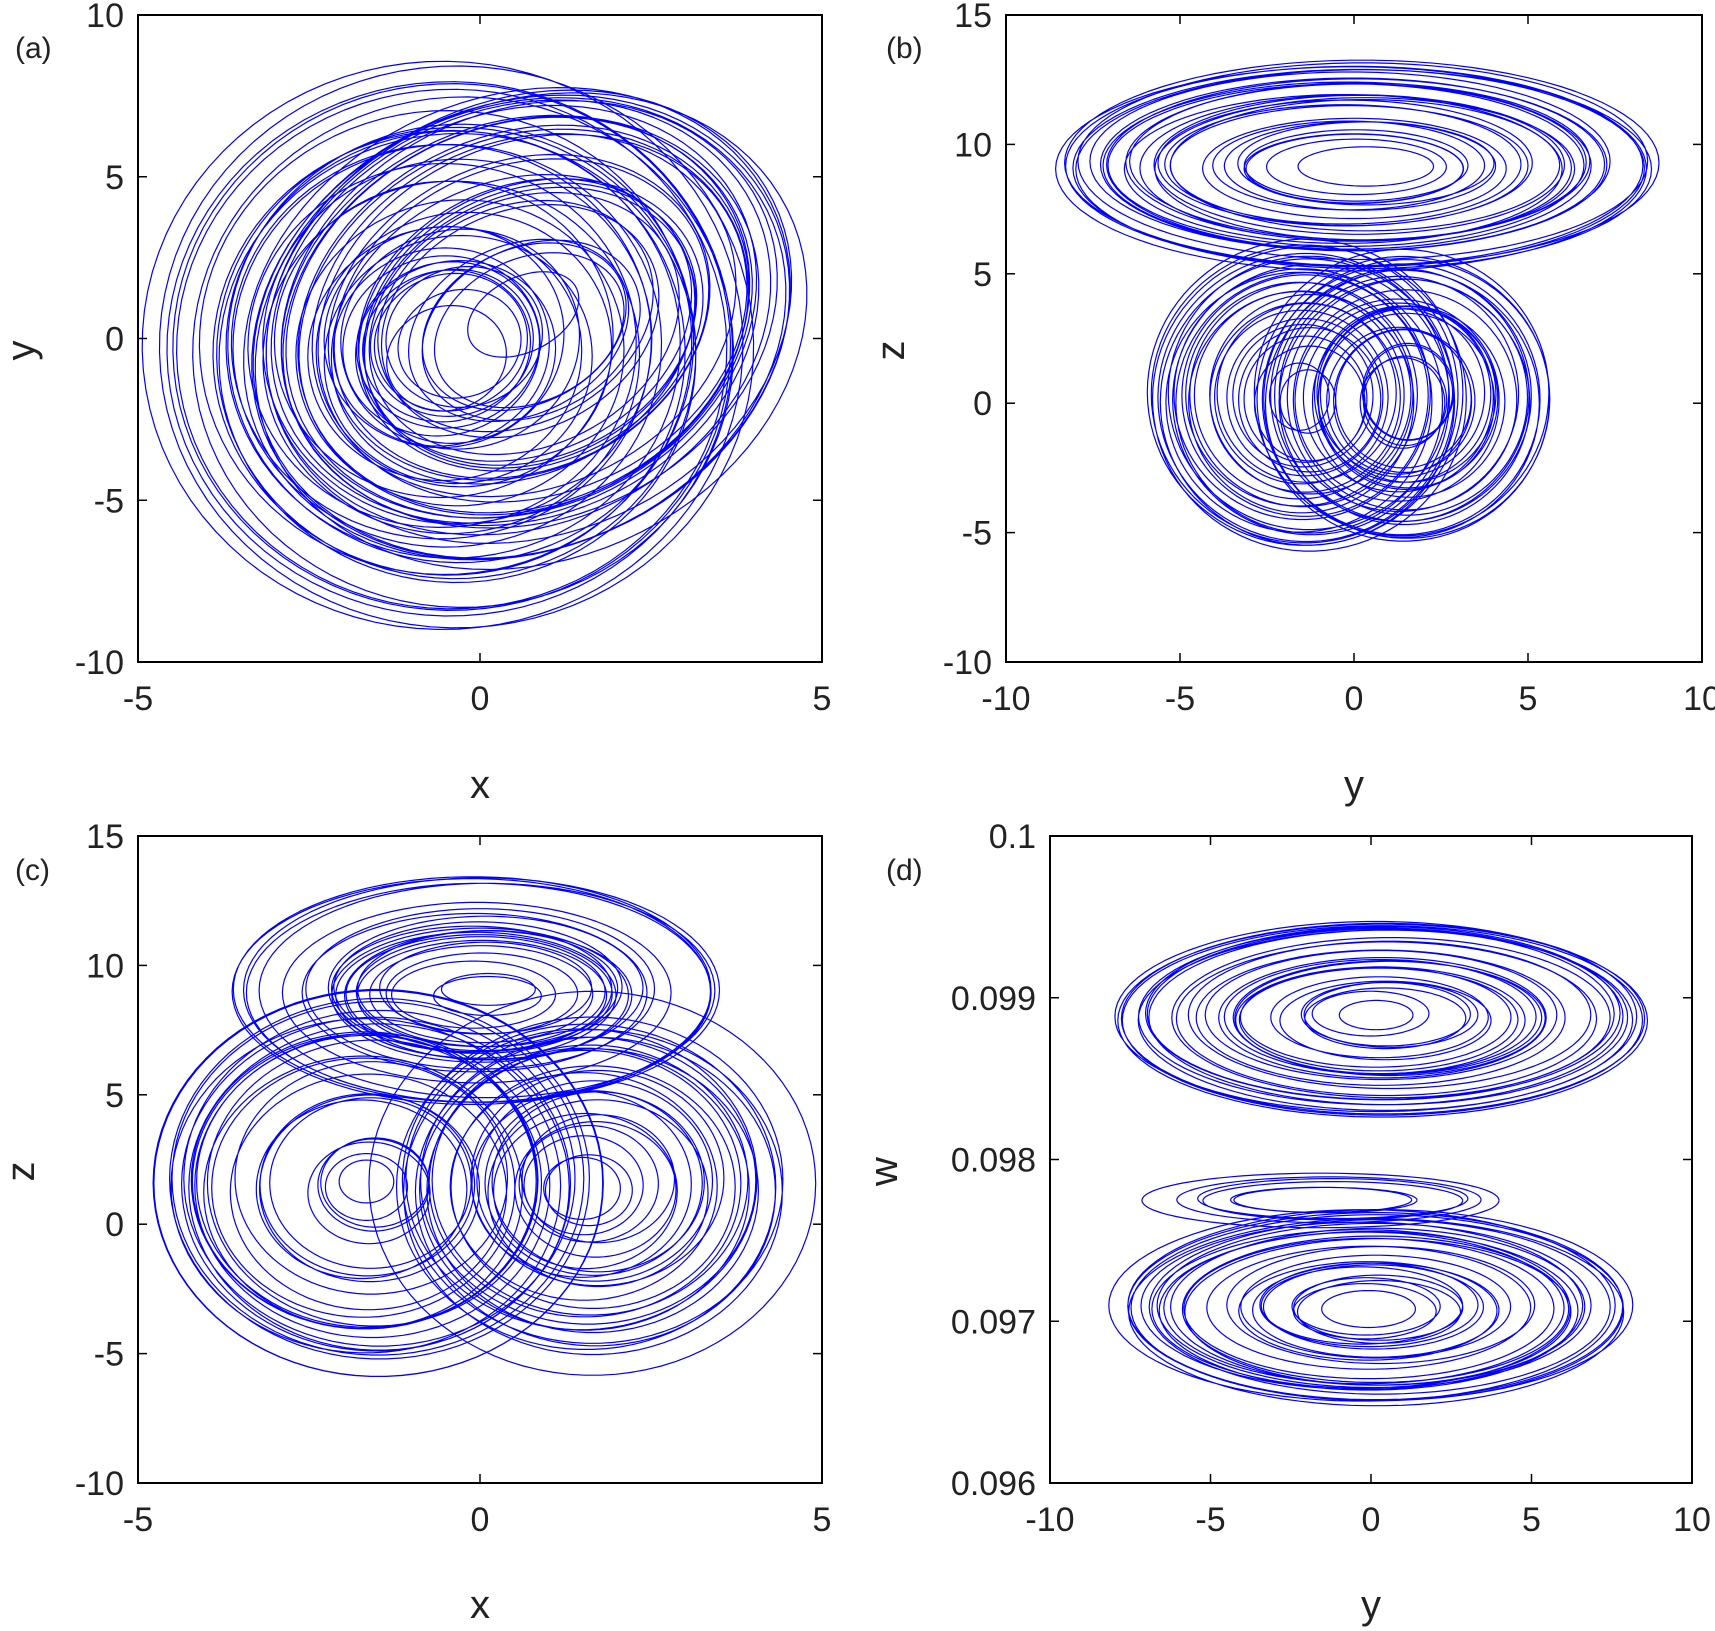 This screenshot has width=1715, height=1631. I want to click on y-tick-label: 0.097, so click(993, 1322).